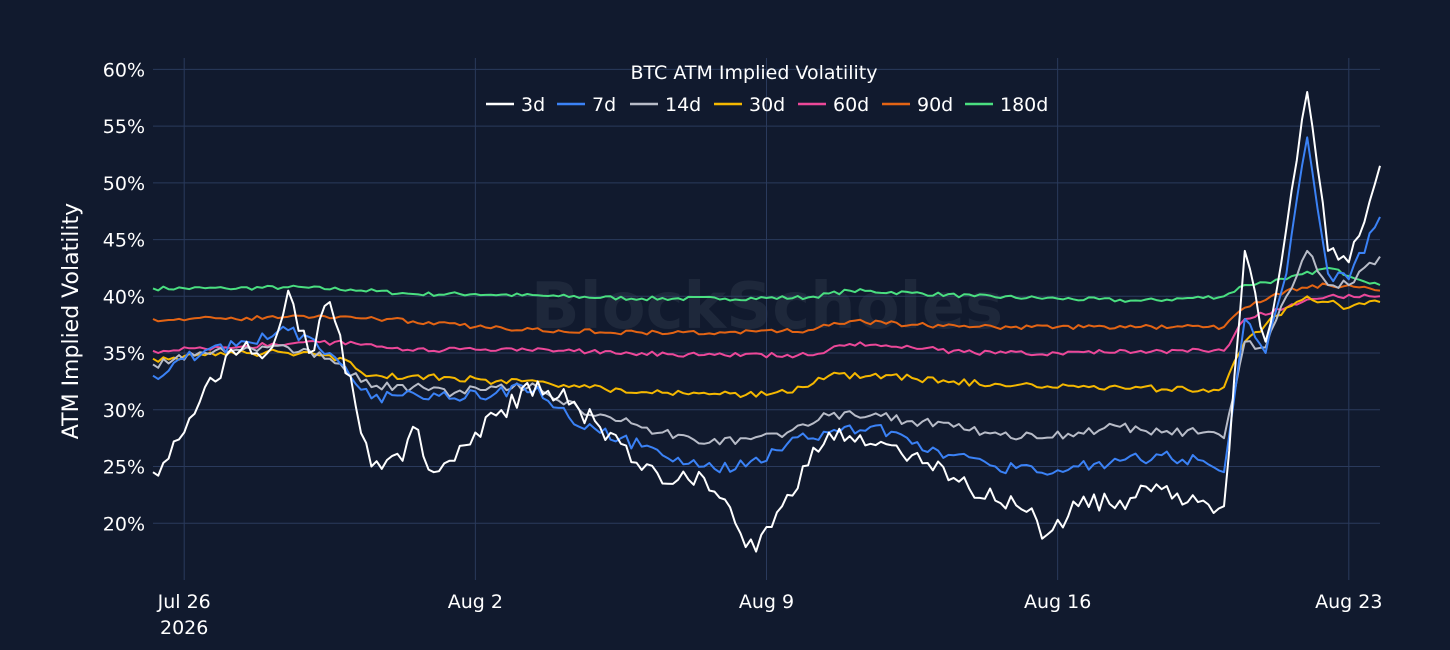  Describe the element at coordinates (1348, 602) in the screenshot. I see `x-tick-label: Aug 23` at that location.